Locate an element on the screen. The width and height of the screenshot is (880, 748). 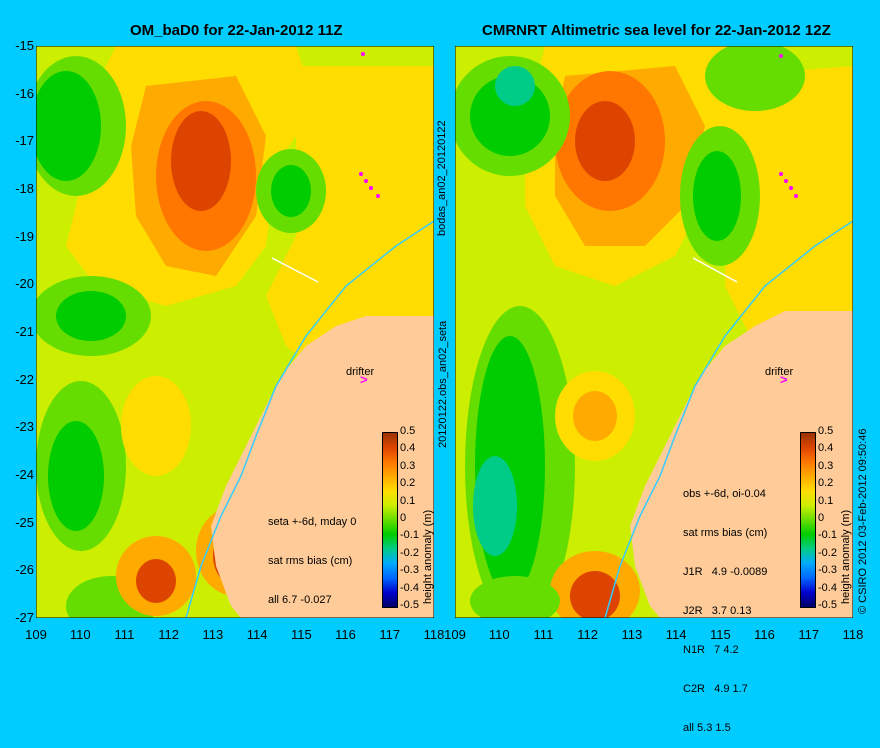
y-tick-label: -17 is located at coordinates (24, 141).